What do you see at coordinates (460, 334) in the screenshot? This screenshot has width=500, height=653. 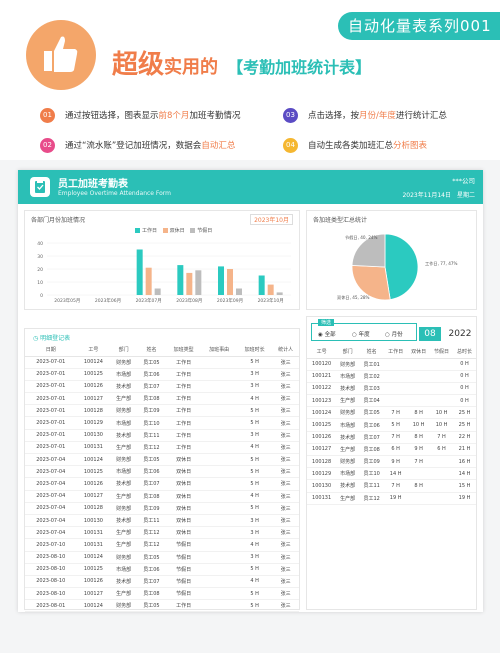 I see `year-spinner: 2022` at bounding box center [460, 334].